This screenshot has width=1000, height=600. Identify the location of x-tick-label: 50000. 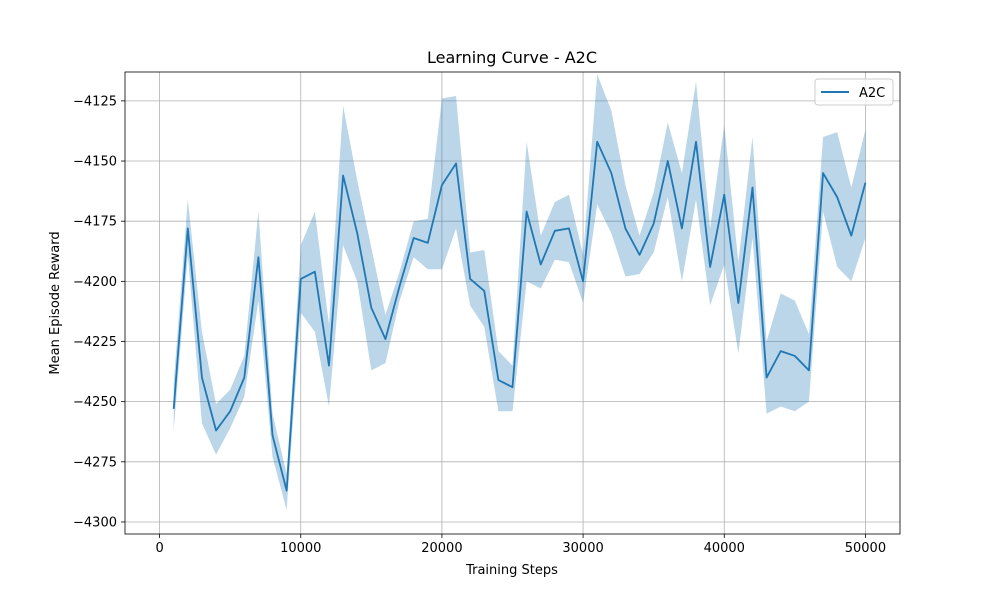
(865, 548).